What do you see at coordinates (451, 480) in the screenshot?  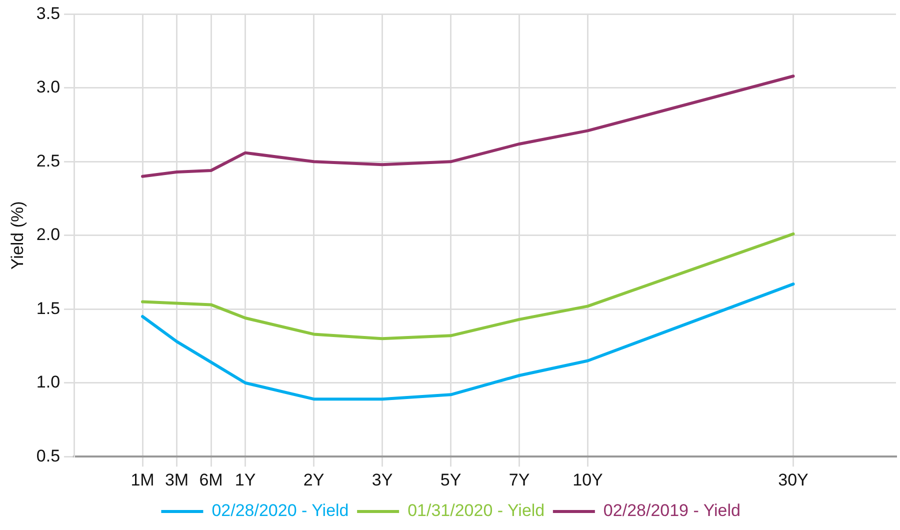 I see `x-tick-label: 5Y` at bounding box center [451, 480].